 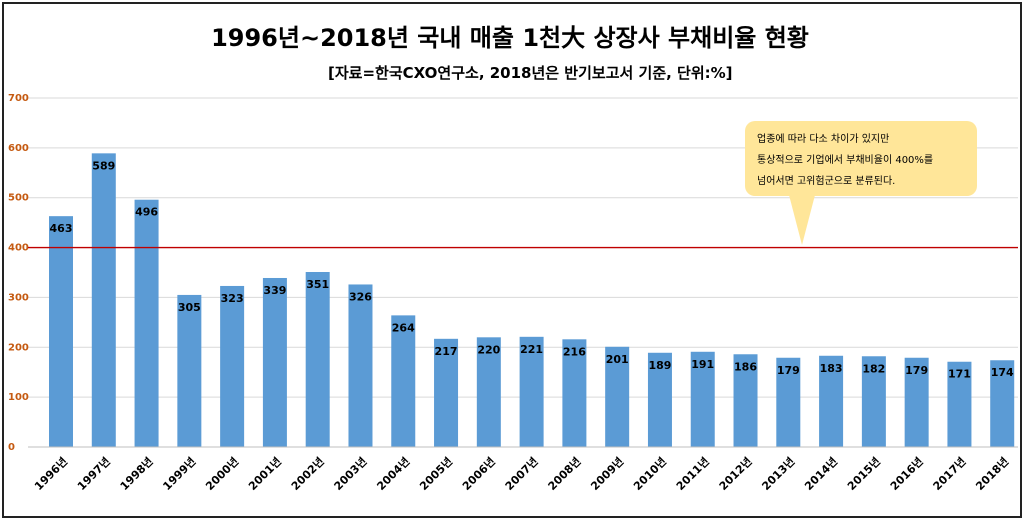 I want to click on data-label: 186, so click(x=745, y=366).